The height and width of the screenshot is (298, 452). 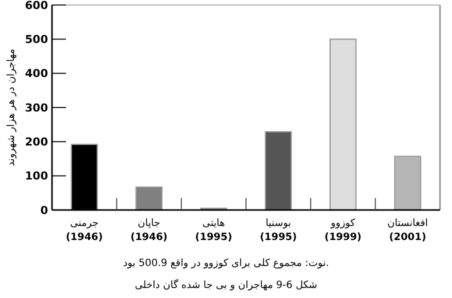 I want to click on y-tick-label: 600, so click(x=36, y=6).